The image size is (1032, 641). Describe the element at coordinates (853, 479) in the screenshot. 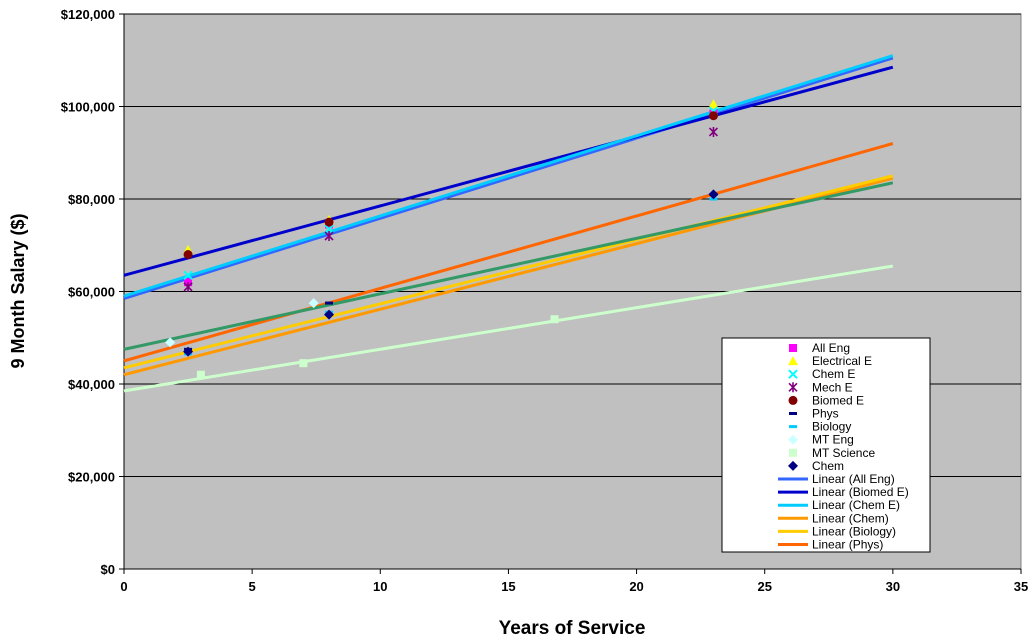

I see `legend-label: Linear (All Eng)` at that location.